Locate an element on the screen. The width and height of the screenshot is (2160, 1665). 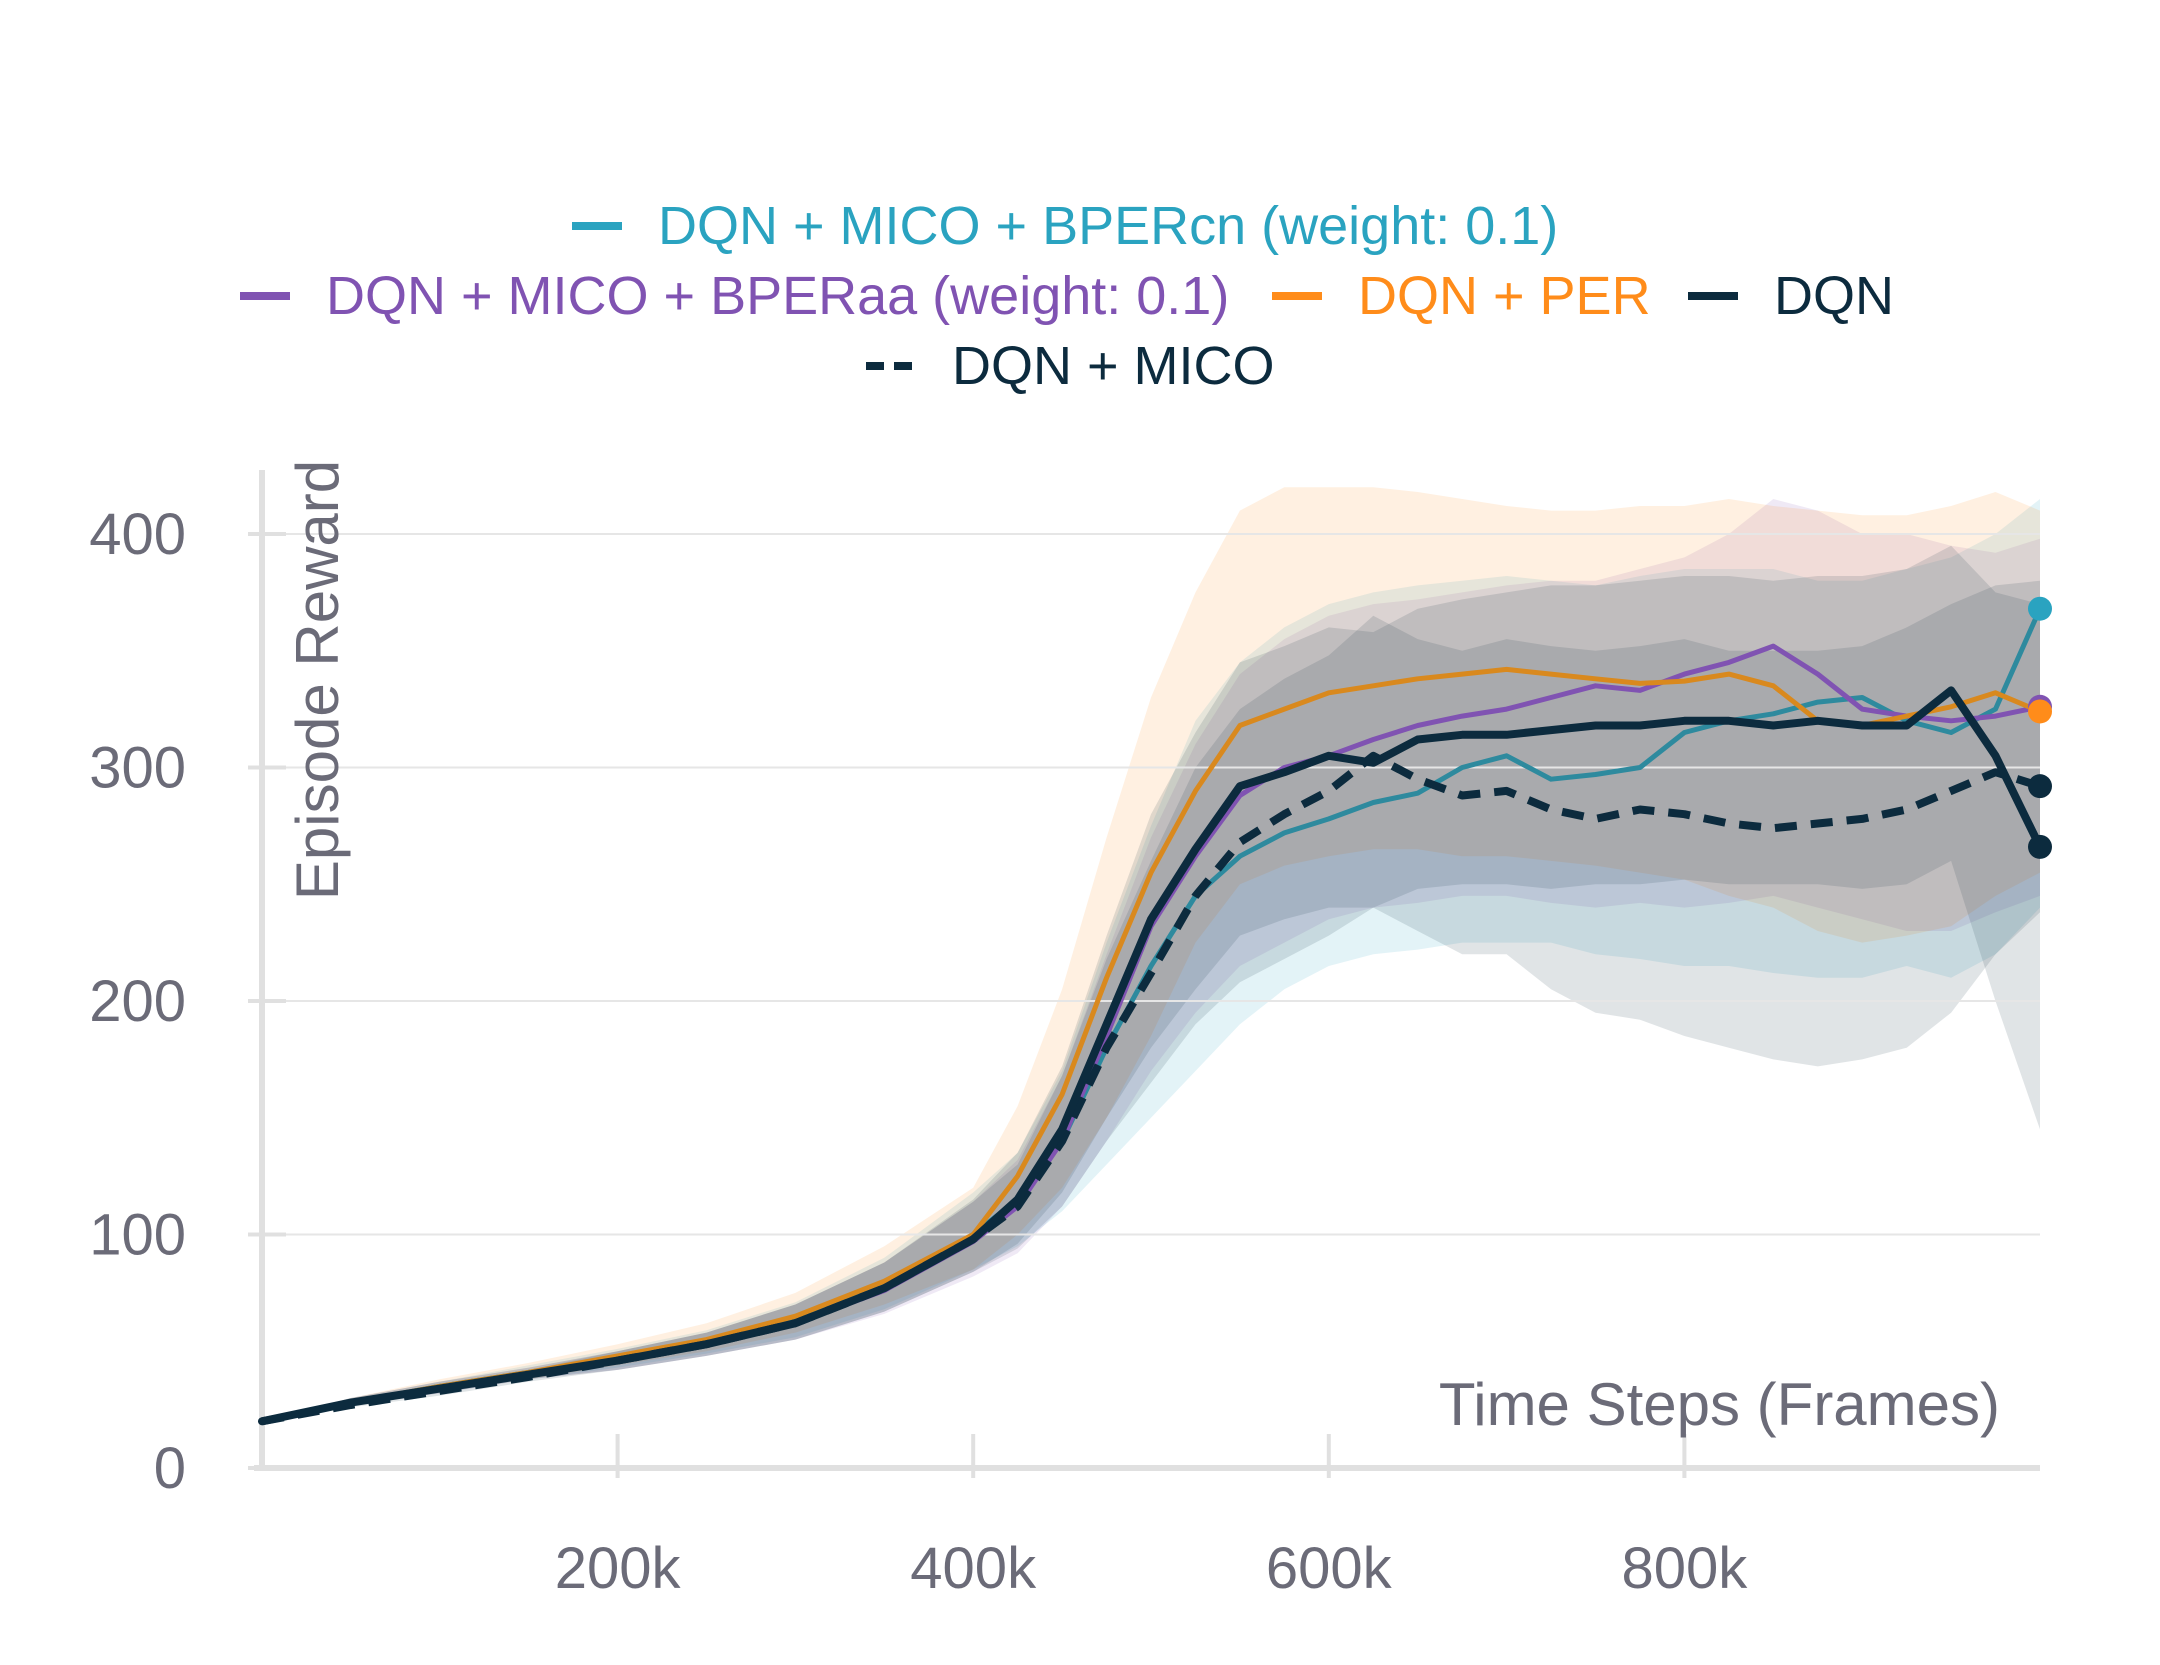
series-end-marker-dqn_mico is located at coordinates (2040, 786).